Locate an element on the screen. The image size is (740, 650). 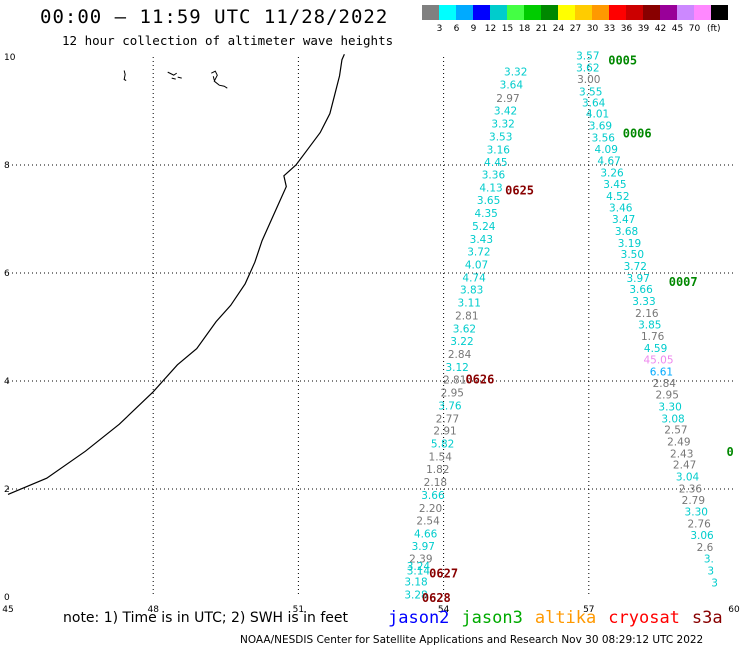
pass-time-label: 0627 is located at coordinates (443, 574).